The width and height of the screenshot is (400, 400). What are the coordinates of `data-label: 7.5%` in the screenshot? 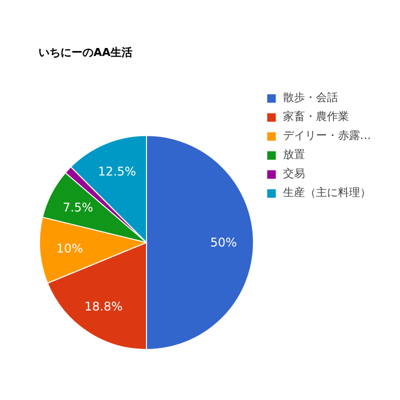 It's located at (78, 207).